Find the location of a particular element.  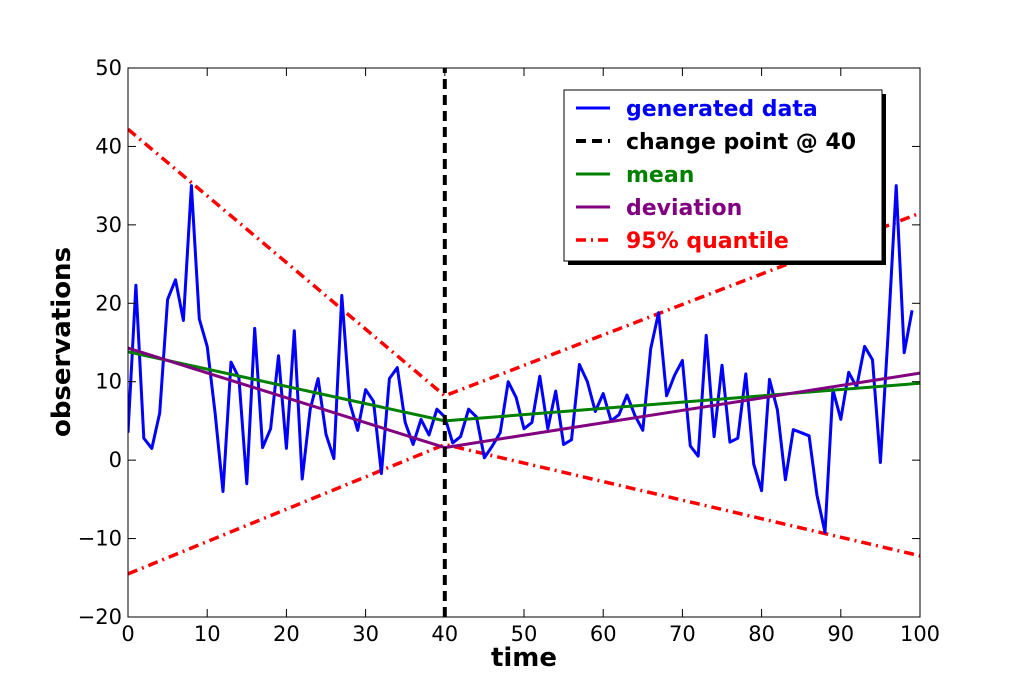

y-tick-label: −20 is located at coordinates (100, 617).